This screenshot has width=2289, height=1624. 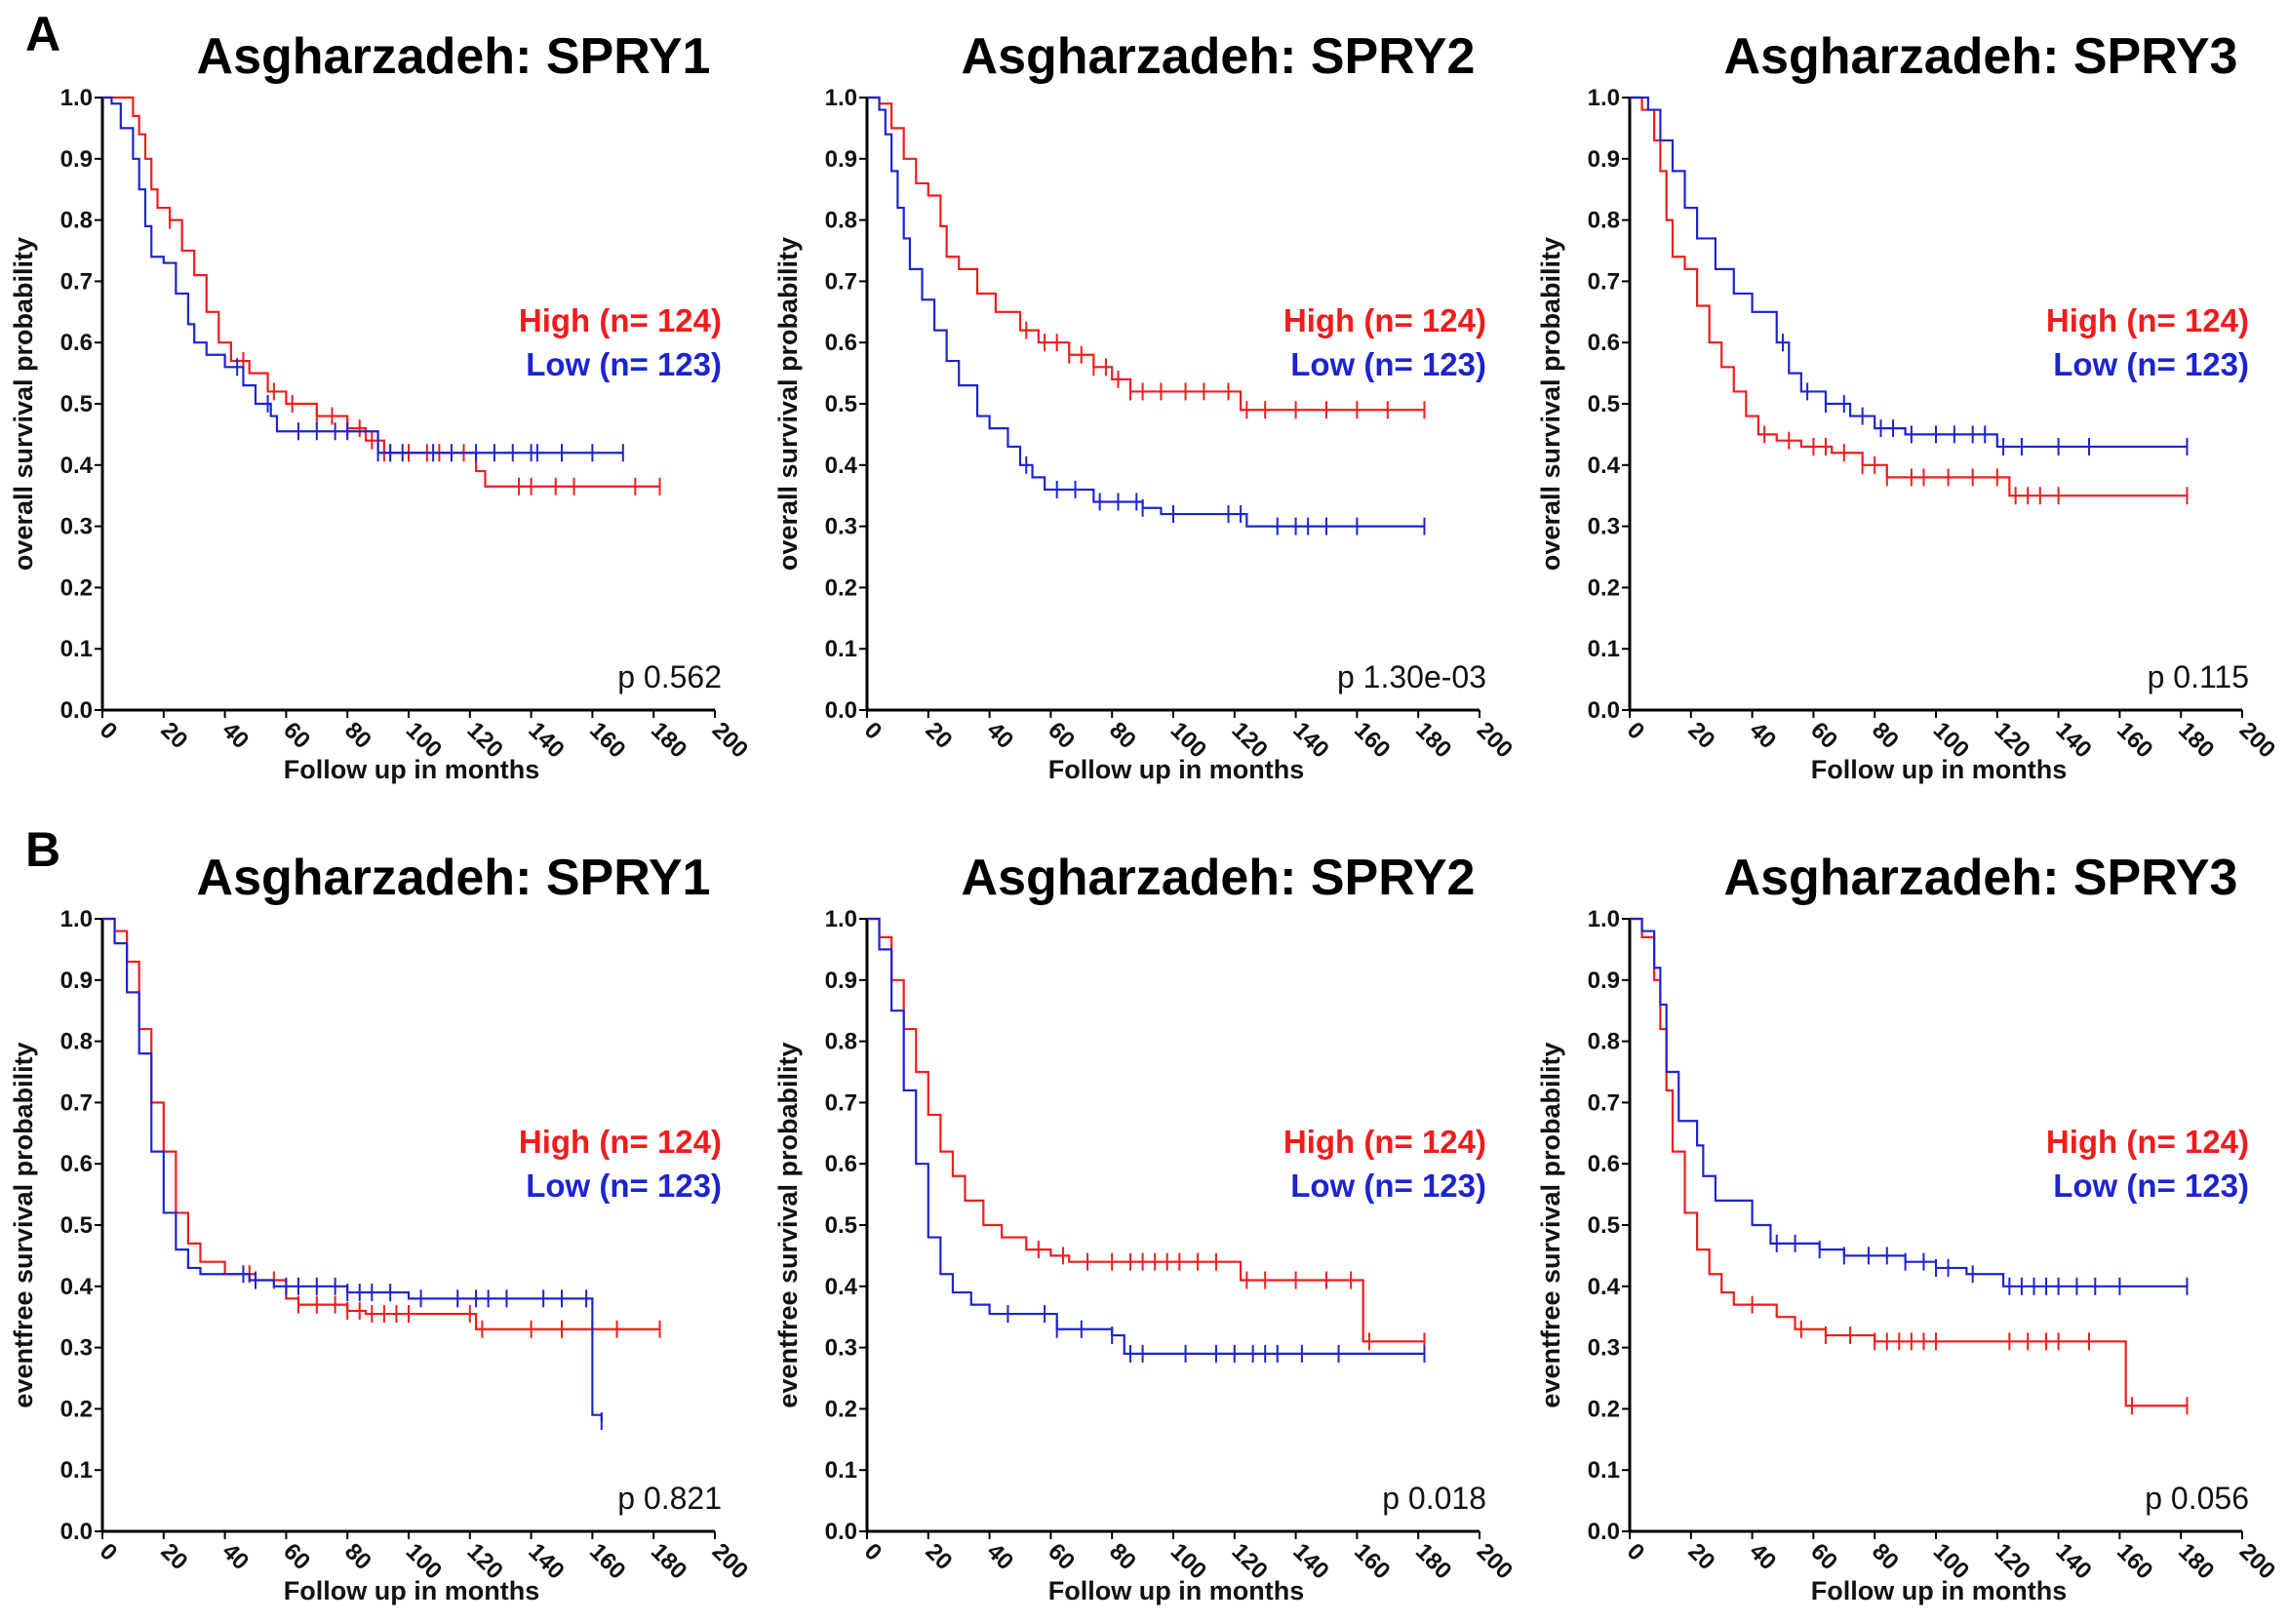 I want to click on p-value: p 0.562, so click(x=670, y=676).